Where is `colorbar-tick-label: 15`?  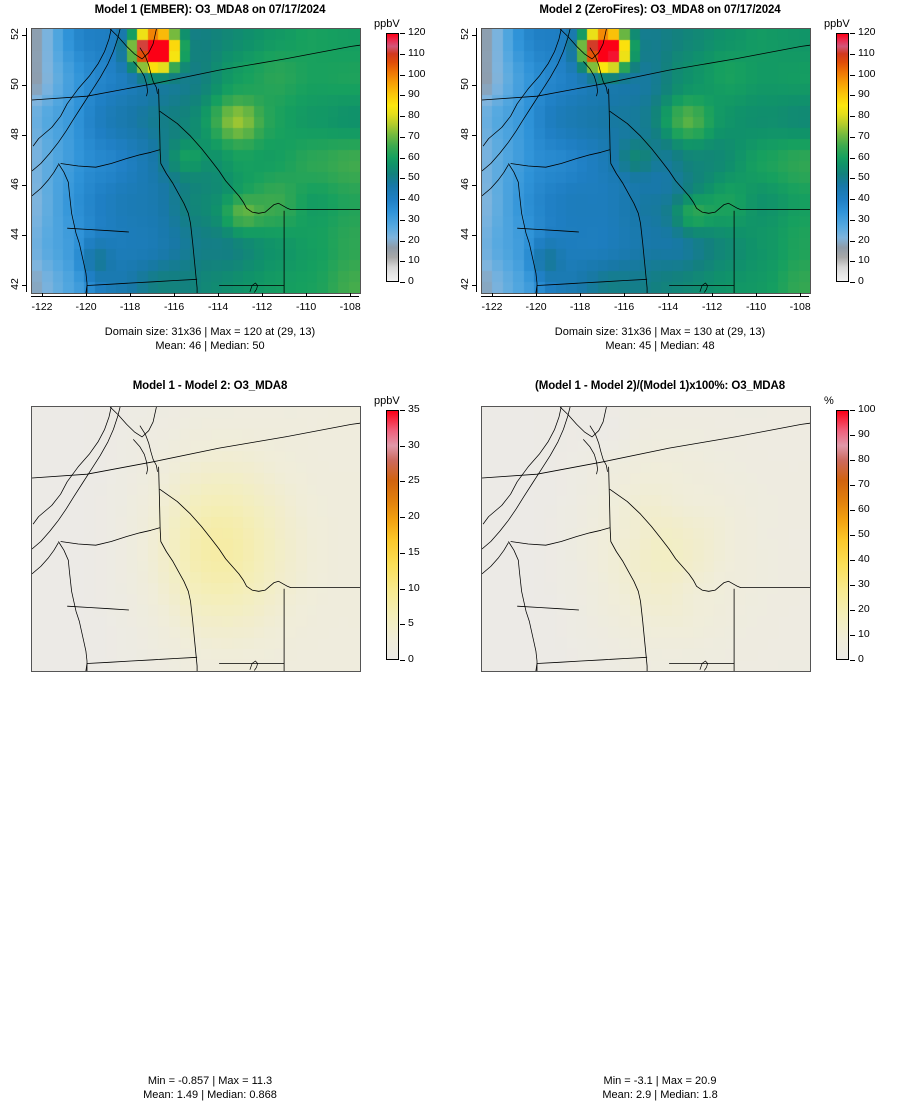 colorbar-tick-label: 15 is located at coordinates (414, 551).